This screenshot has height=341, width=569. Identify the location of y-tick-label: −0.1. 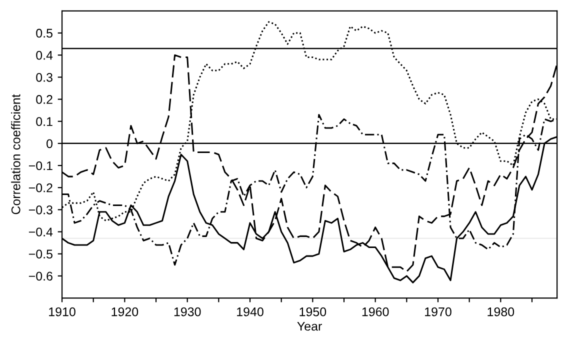
(40, 165).